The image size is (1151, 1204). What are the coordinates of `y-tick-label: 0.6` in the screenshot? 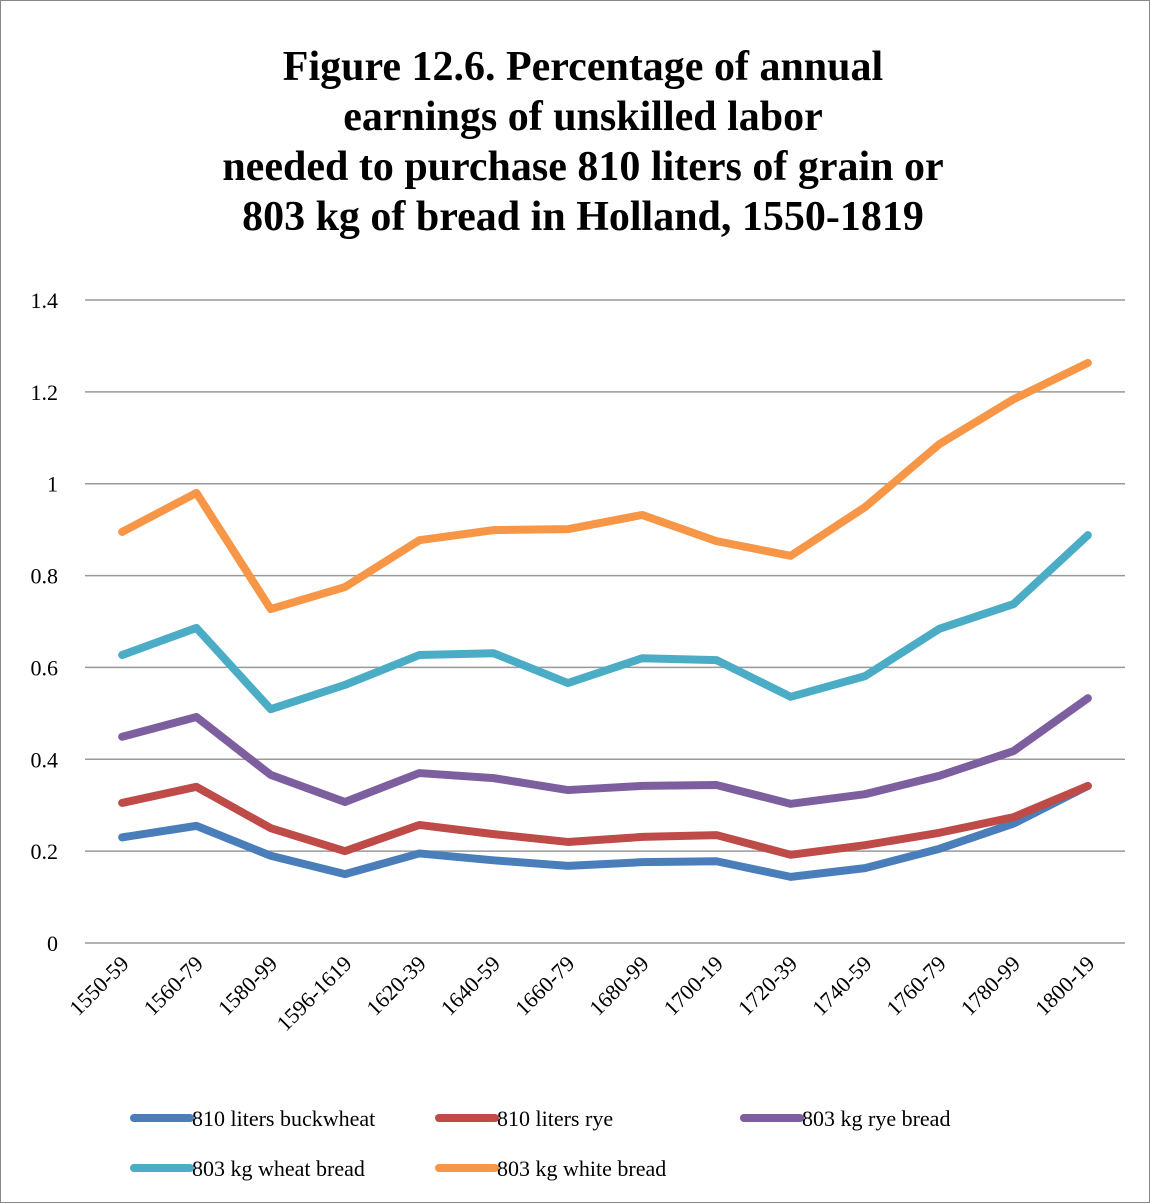 It's located at (45, 667).